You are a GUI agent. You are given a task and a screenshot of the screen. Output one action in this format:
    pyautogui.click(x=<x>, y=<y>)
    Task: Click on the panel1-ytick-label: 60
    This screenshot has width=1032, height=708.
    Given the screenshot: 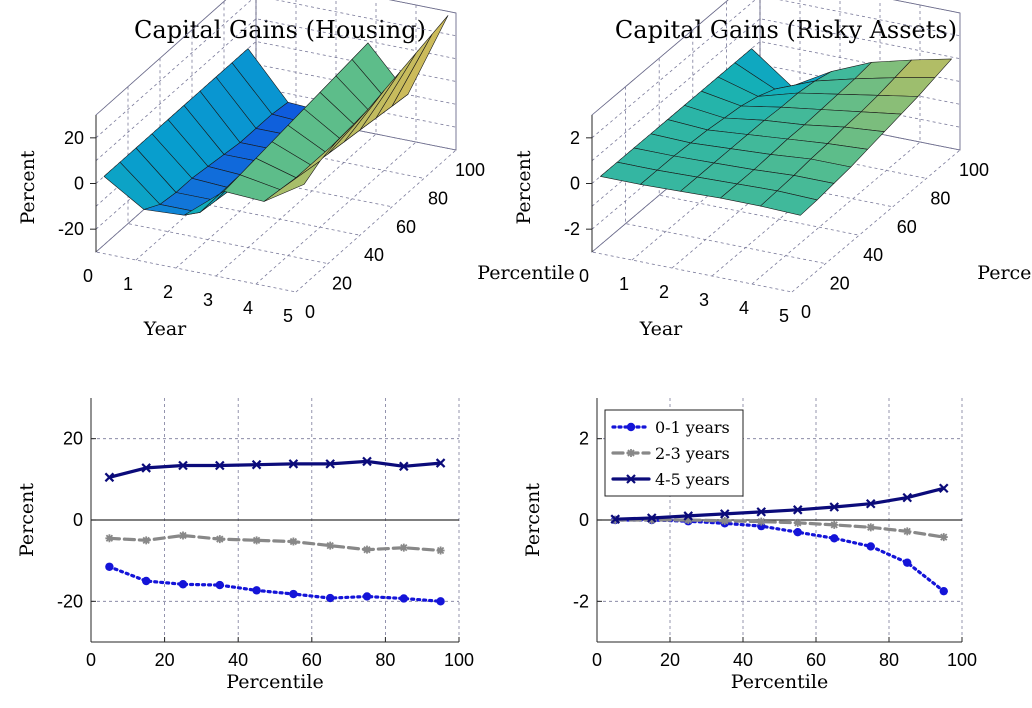 What is the action you would take?
    pyautogui.click(x=406, y=227)
    